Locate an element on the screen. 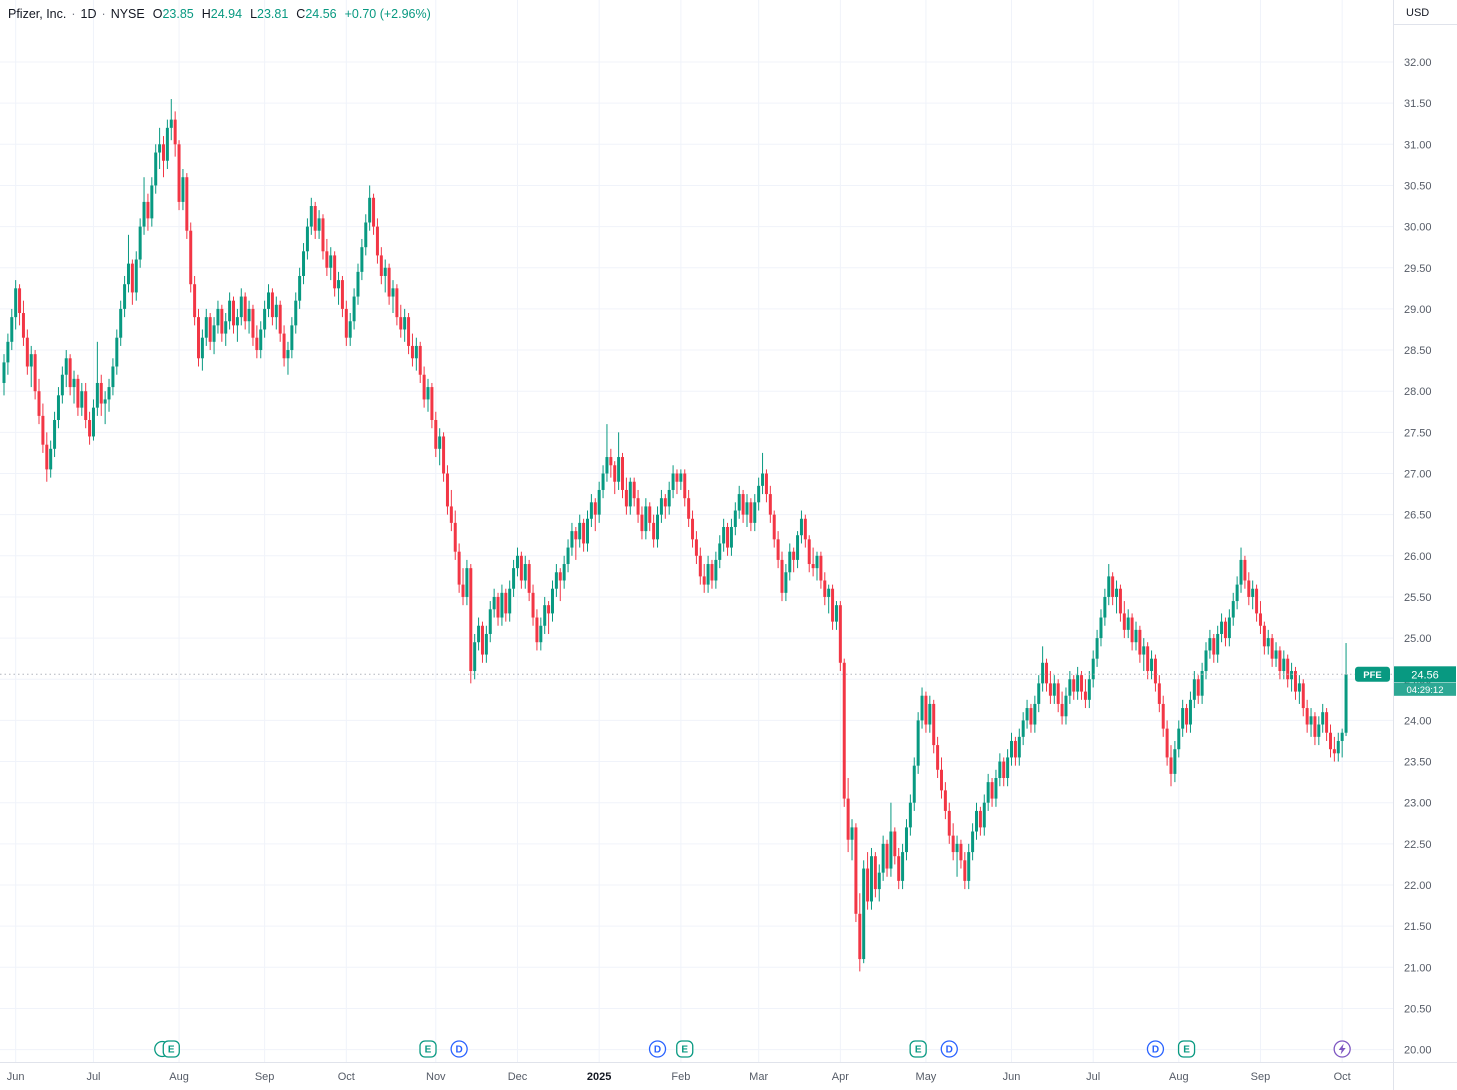  time-tick-label: Feb is located at coordinates (680, 1077).